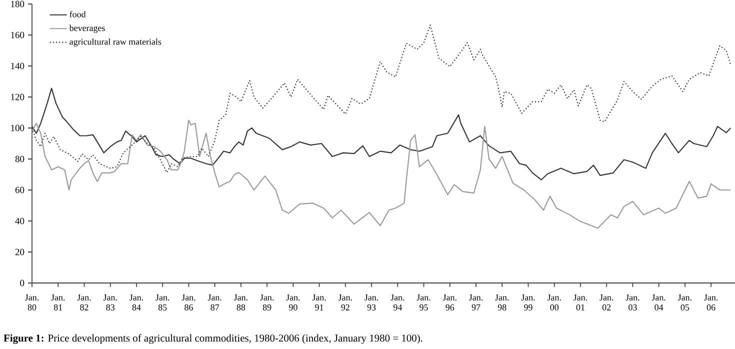 The height and width of the screenshot is (349, 735). I want to click on x-tick-label: Jan. 81, so click(58, 302).